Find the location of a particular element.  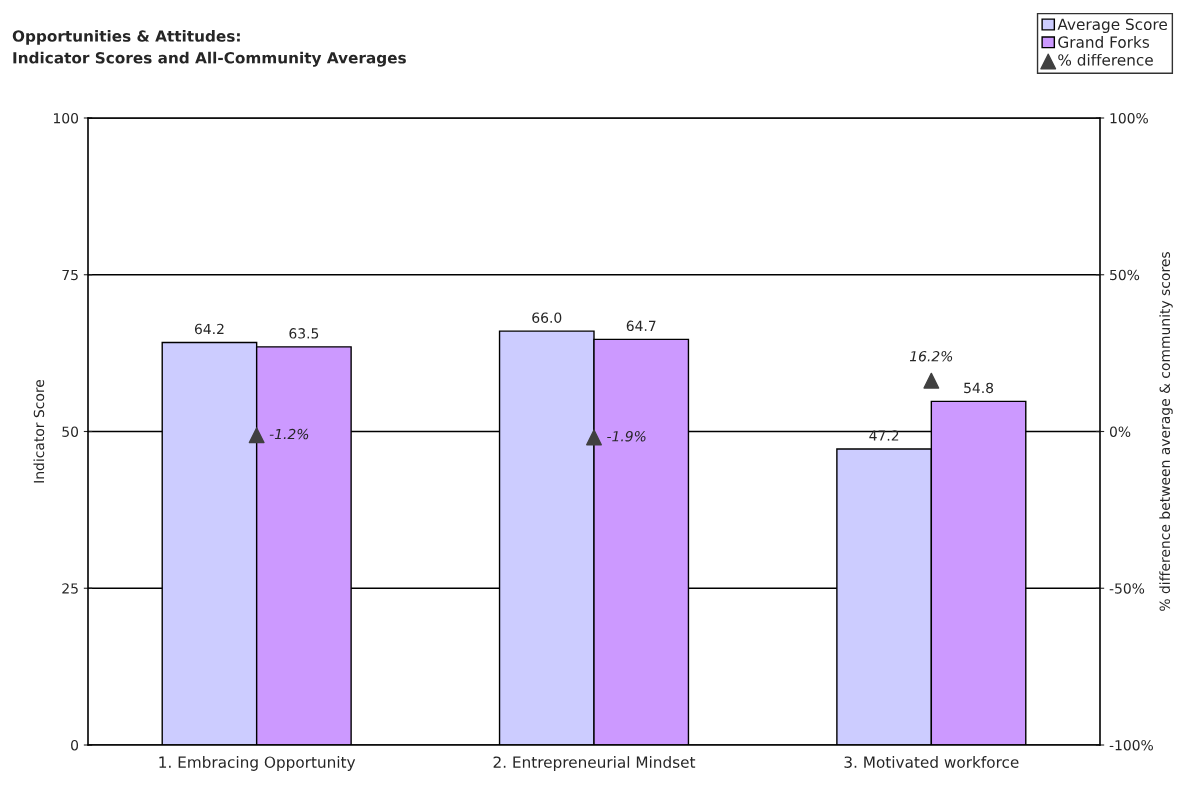

y2-tick-label: -100% is located at coordinates (1131, 745).